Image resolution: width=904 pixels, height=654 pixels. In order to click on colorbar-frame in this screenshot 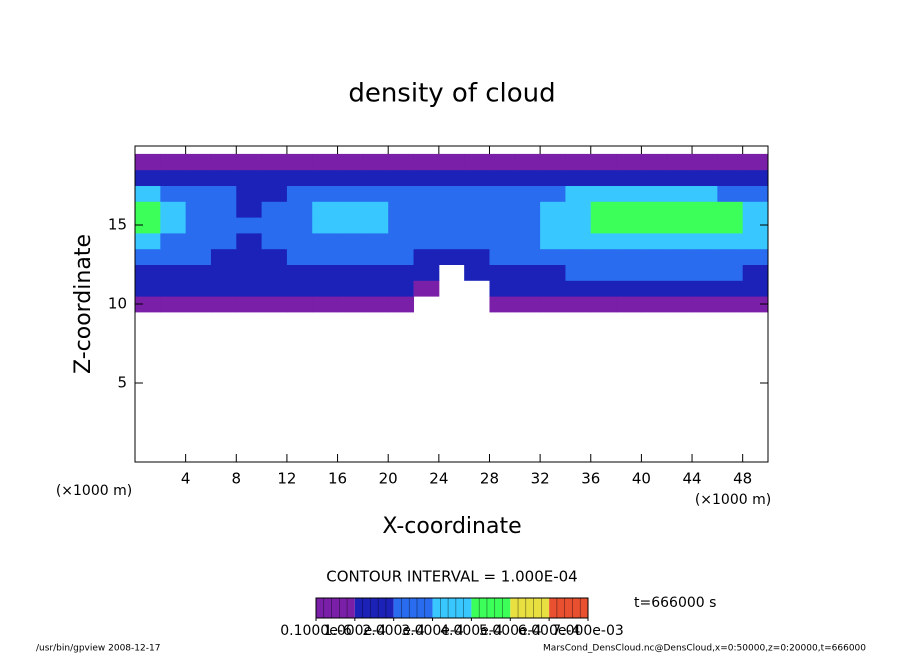, I will do `click(452, 608)`.